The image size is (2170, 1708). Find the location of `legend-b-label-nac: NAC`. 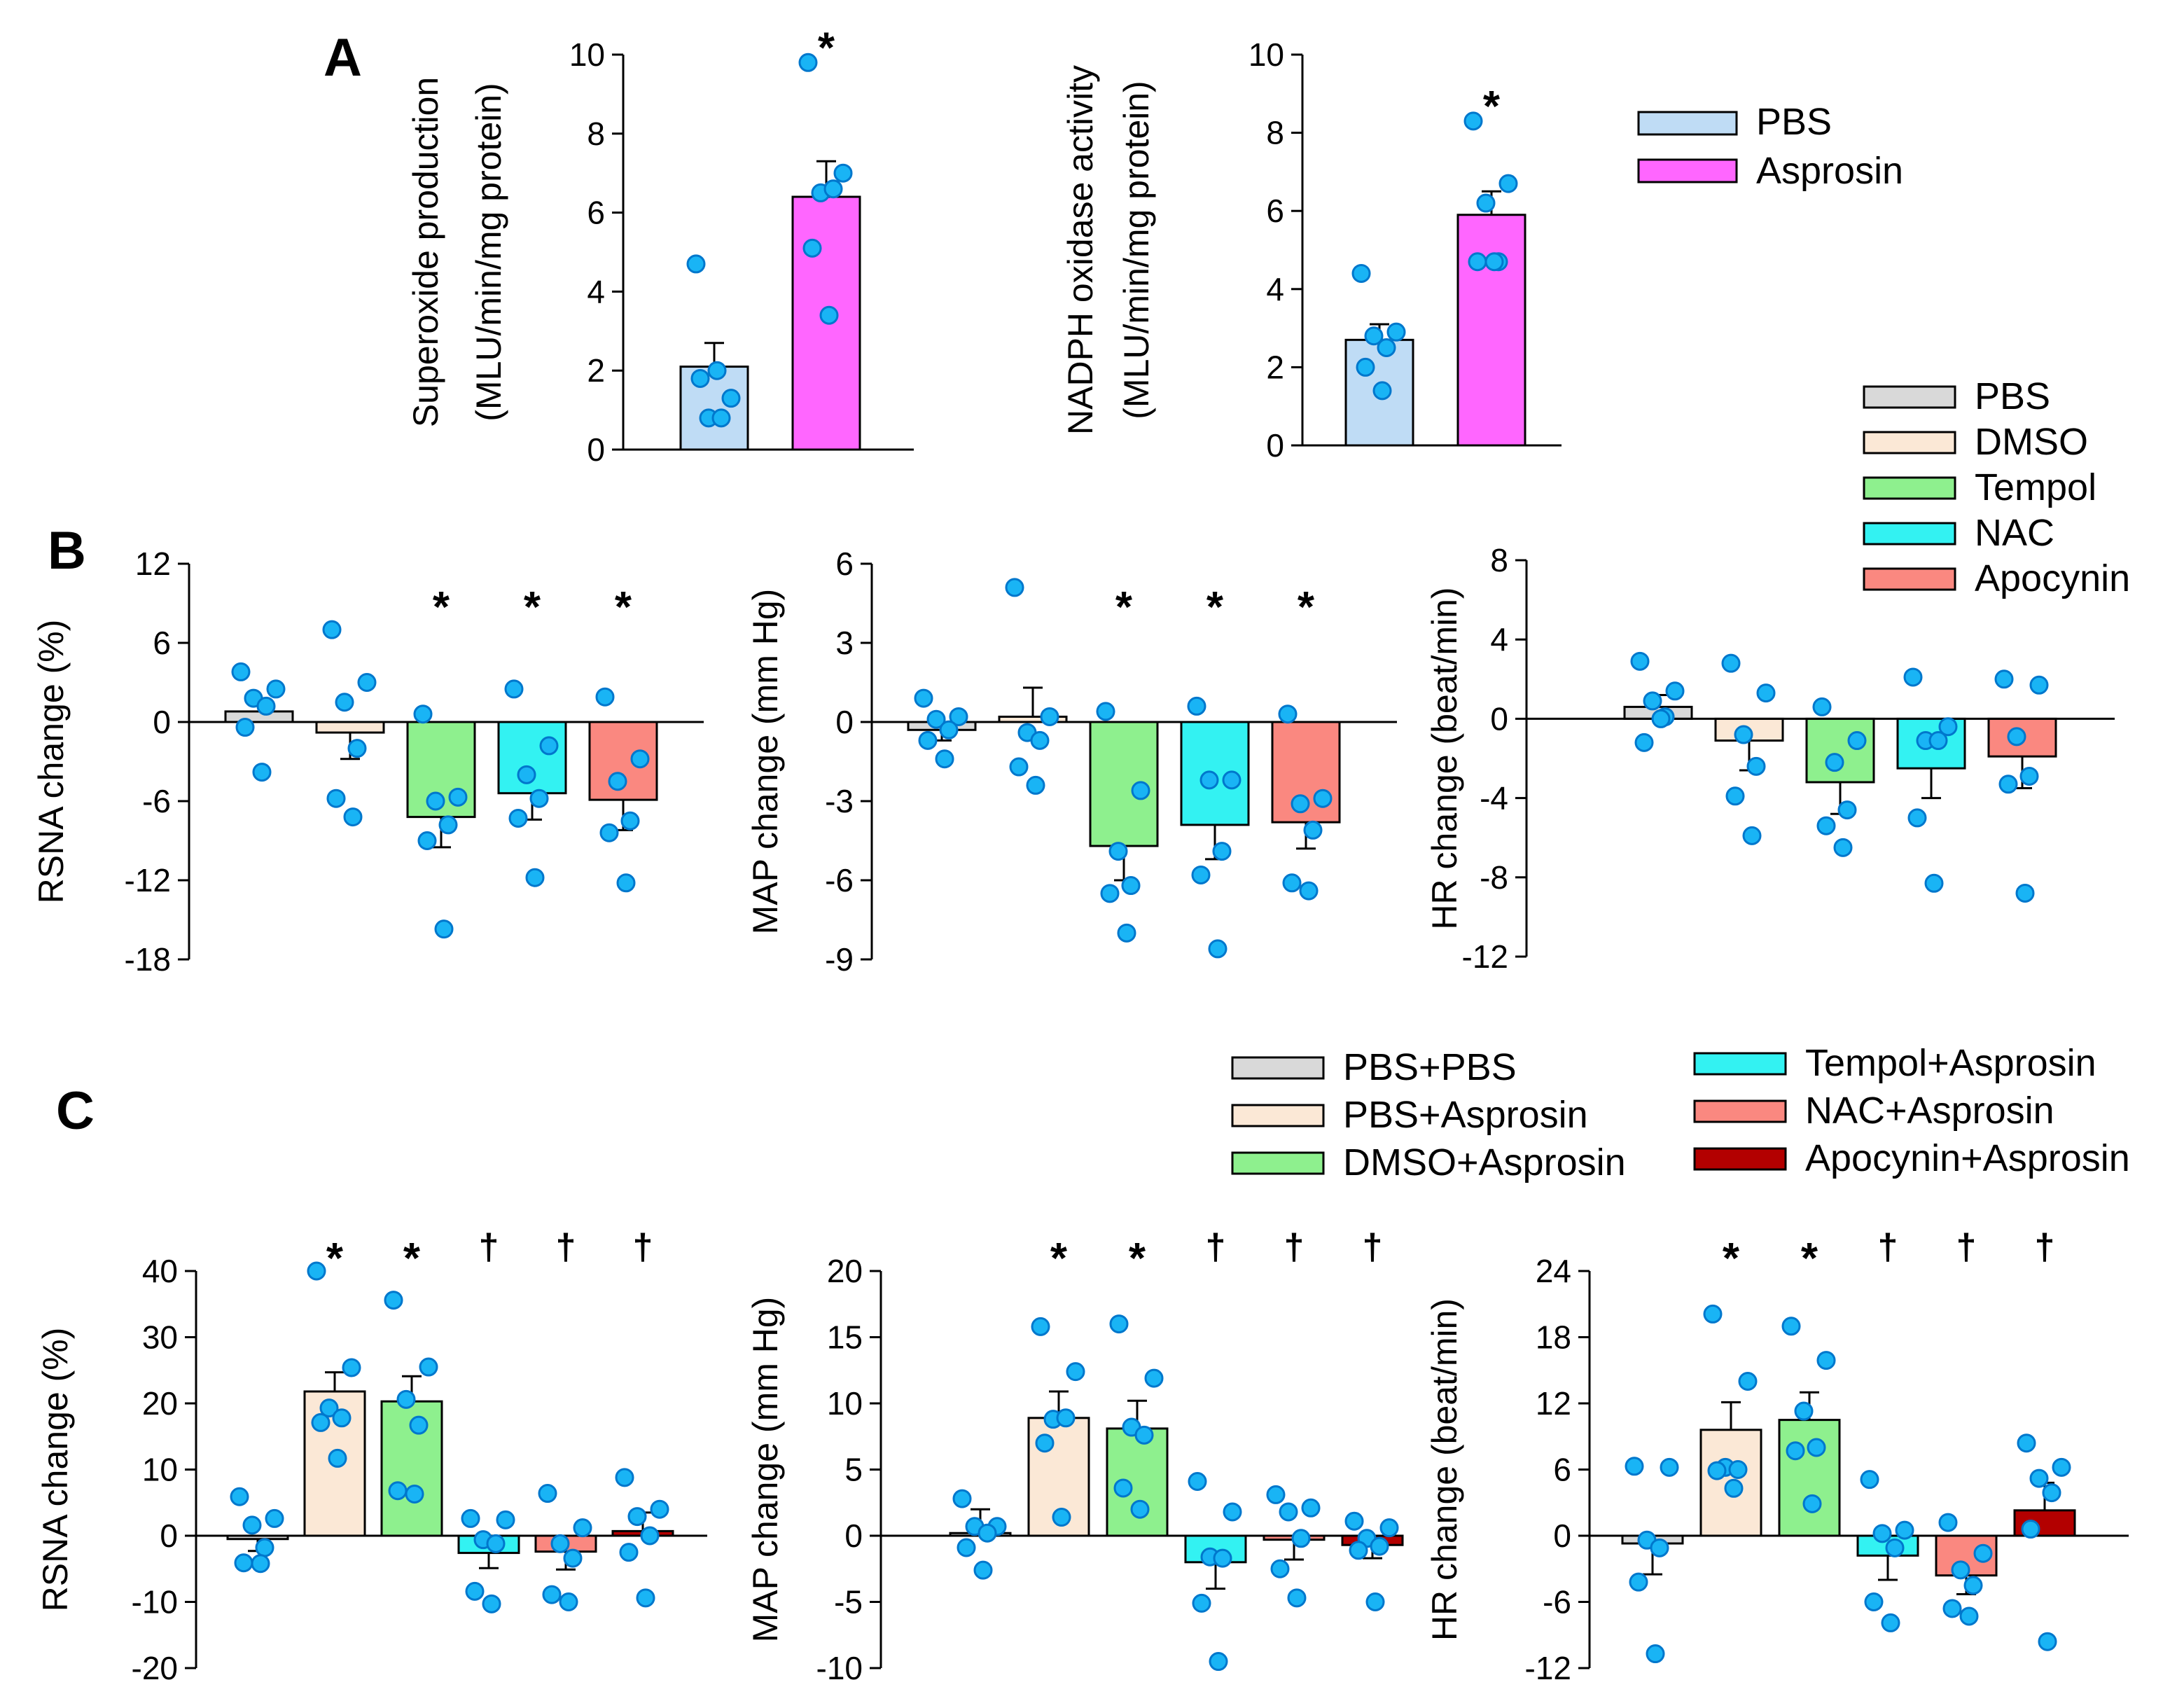

legend-b-label-nac: NAC is located at coordinates (2014, 533).